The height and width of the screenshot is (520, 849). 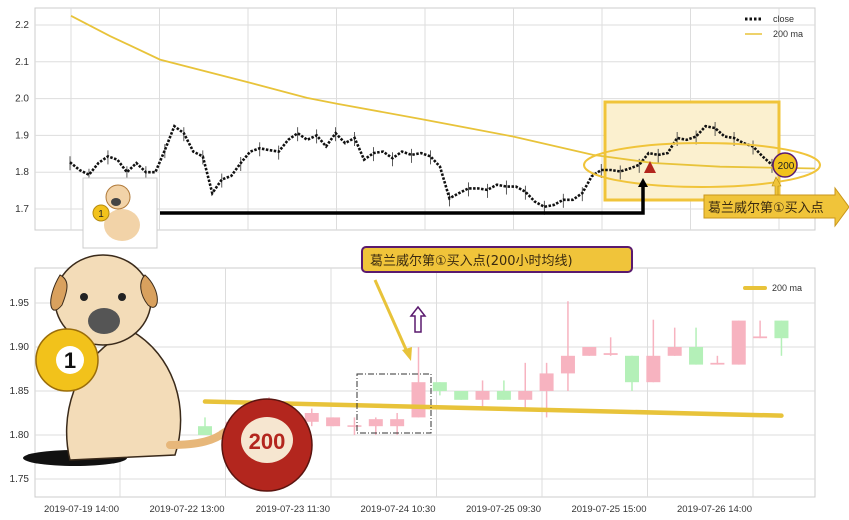 I want to click on dog-body, so click(x=122, y=225).